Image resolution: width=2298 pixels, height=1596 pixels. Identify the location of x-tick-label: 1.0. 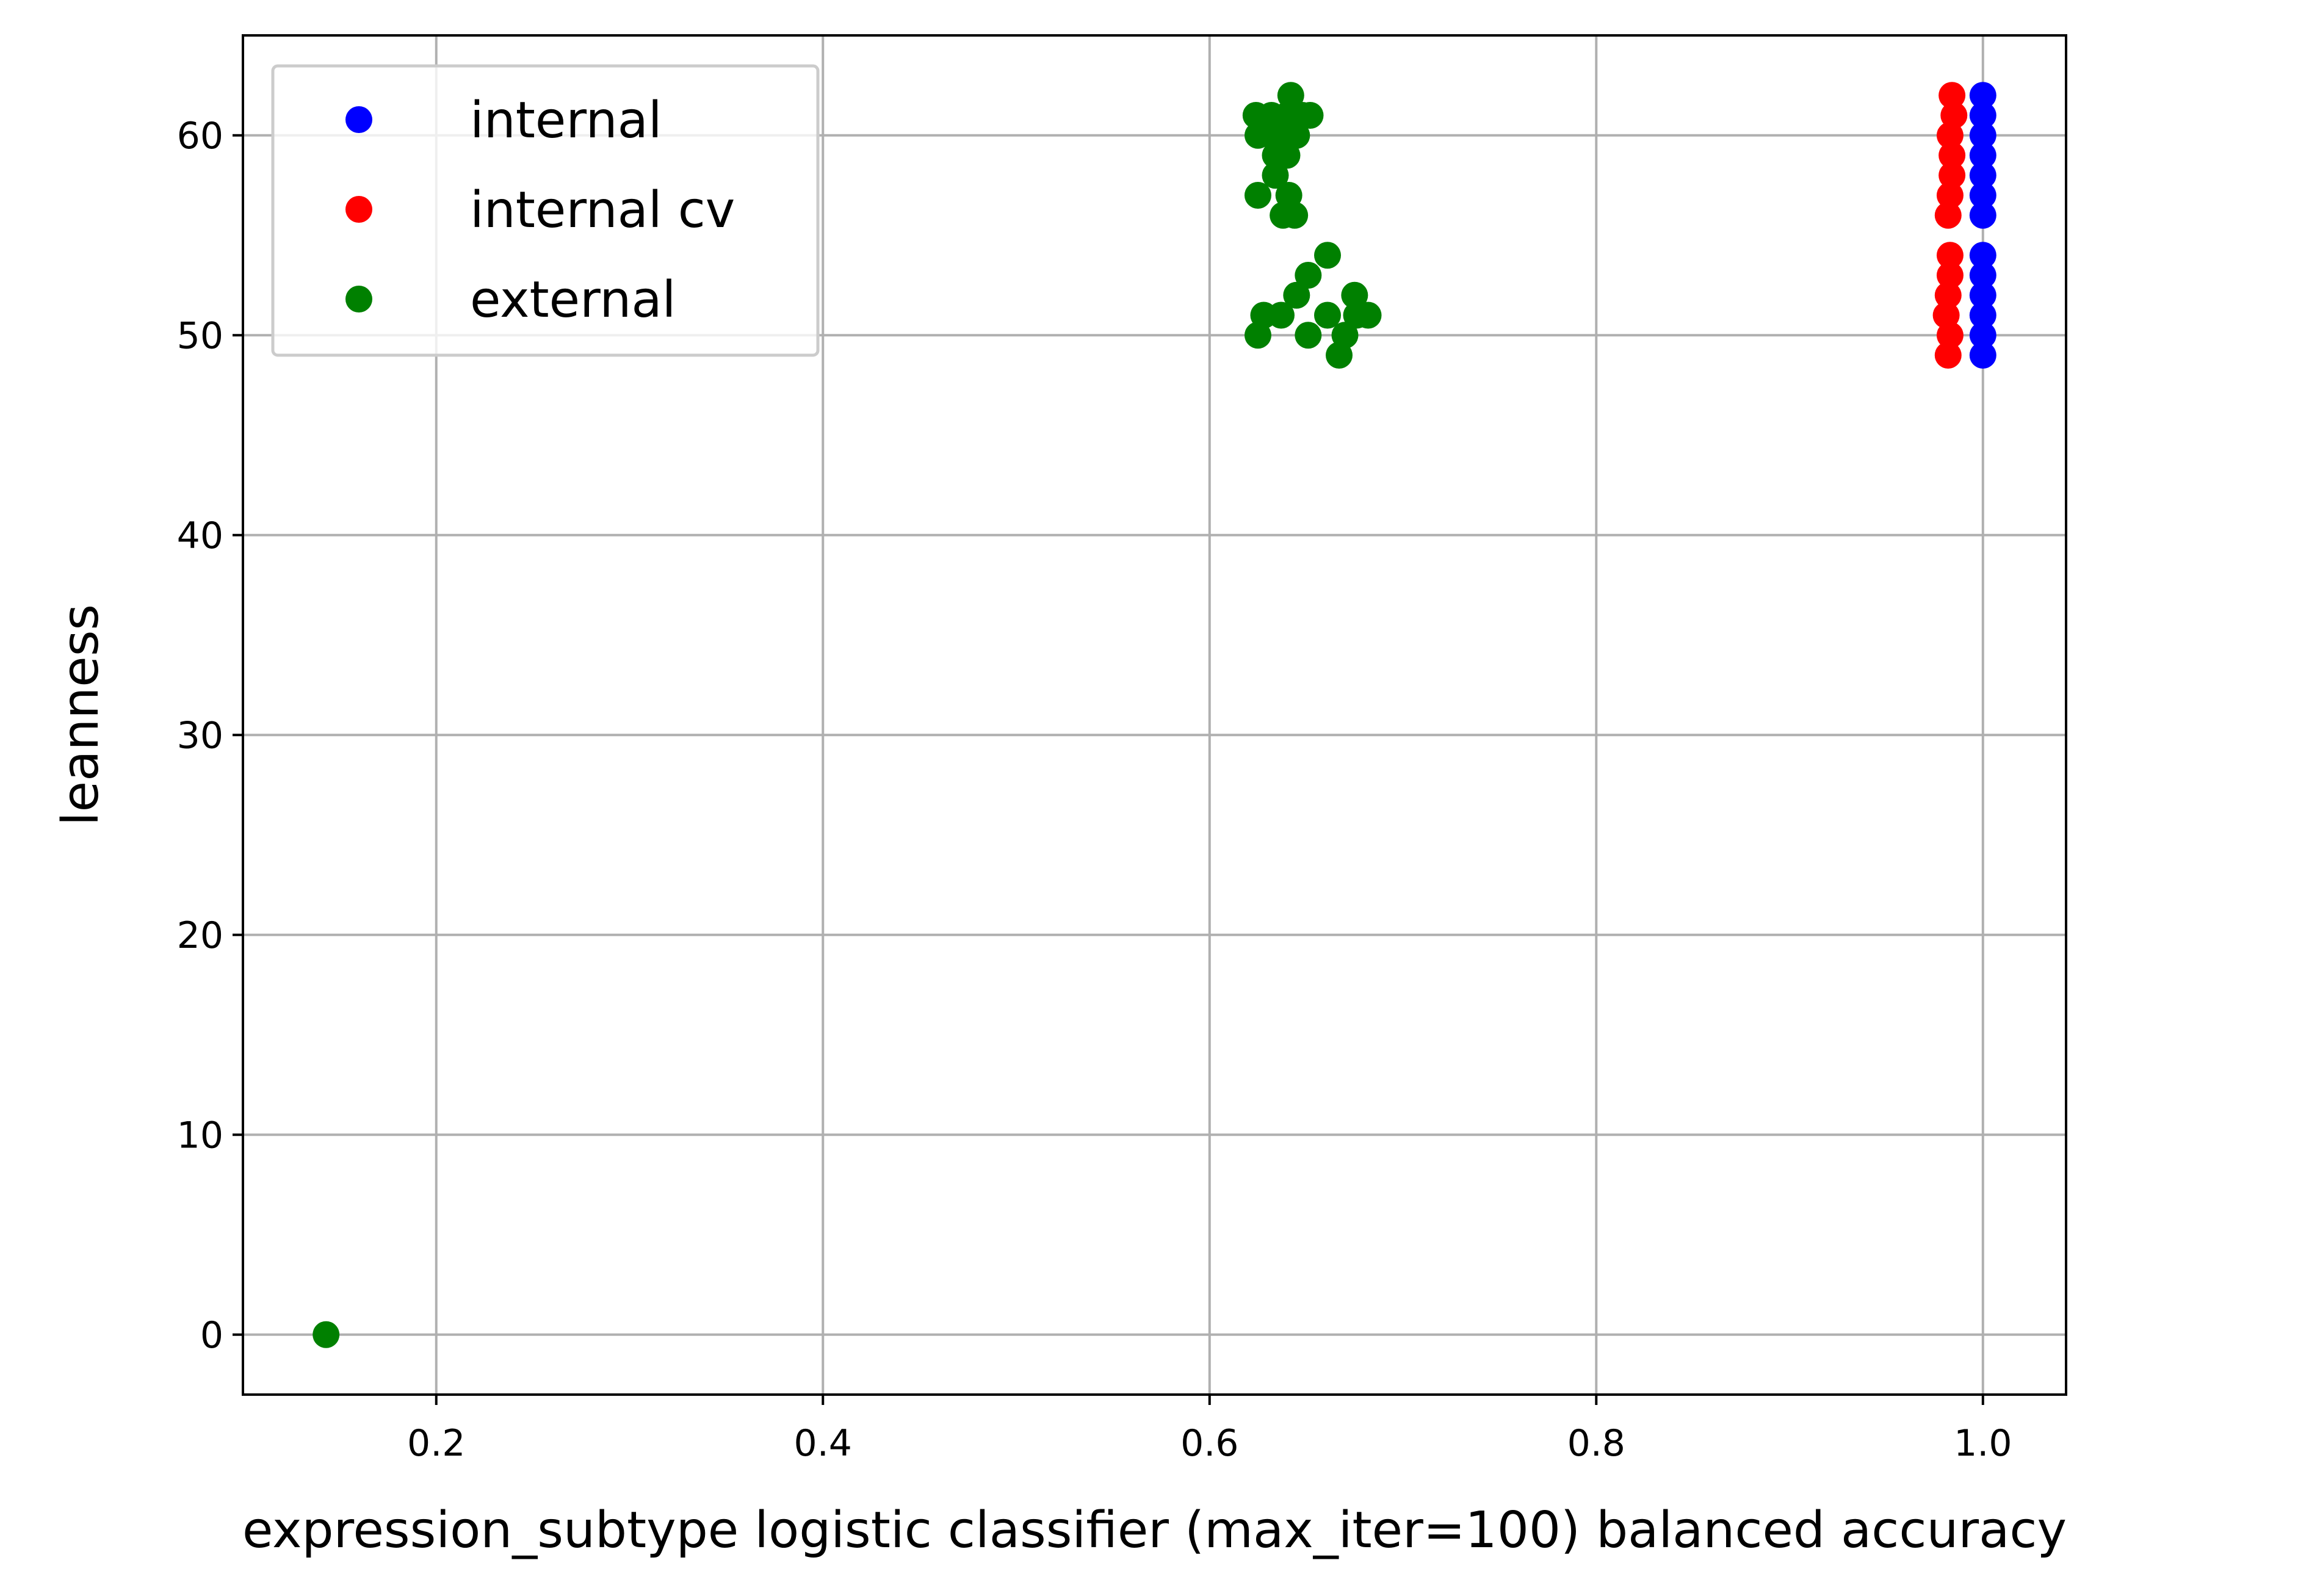
(1983, 1443).